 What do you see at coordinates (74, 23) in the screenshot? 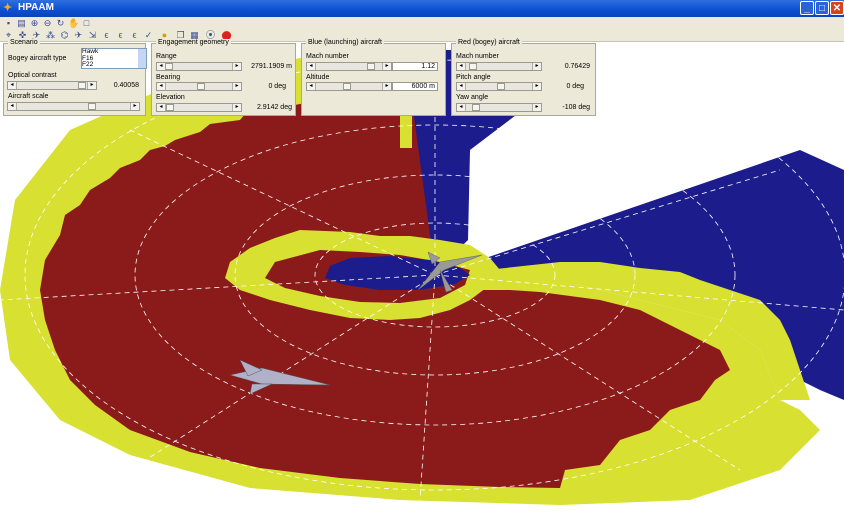
I see `pan-icon: ✋` at bounding box center [74, 23].